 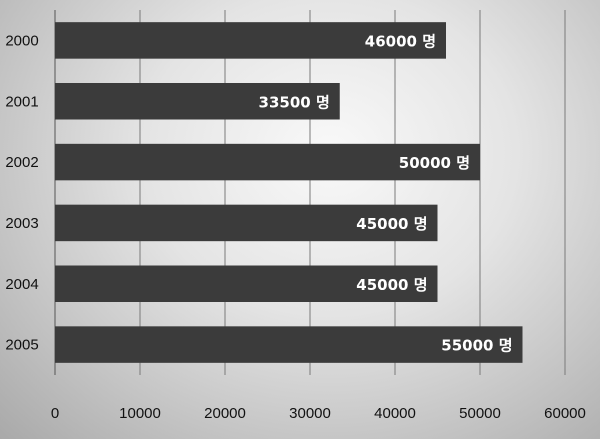 I want to click on bar-2001, so click(x=197, y=101).